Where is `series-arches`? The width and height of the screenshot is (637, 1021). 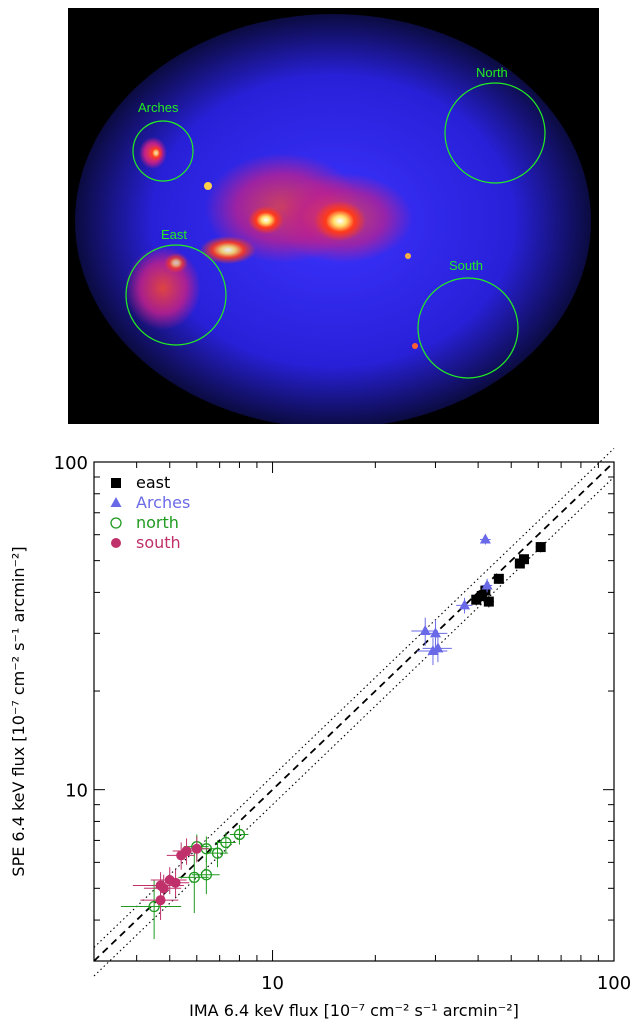 series-arches is located at coordinates (452, 599).